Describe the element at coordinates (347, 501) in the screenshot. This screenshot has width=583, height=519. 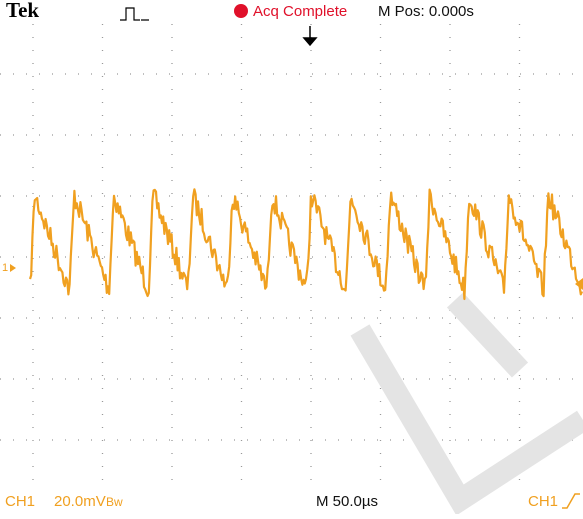
I see `timebase: M 50.0µs` at that location.